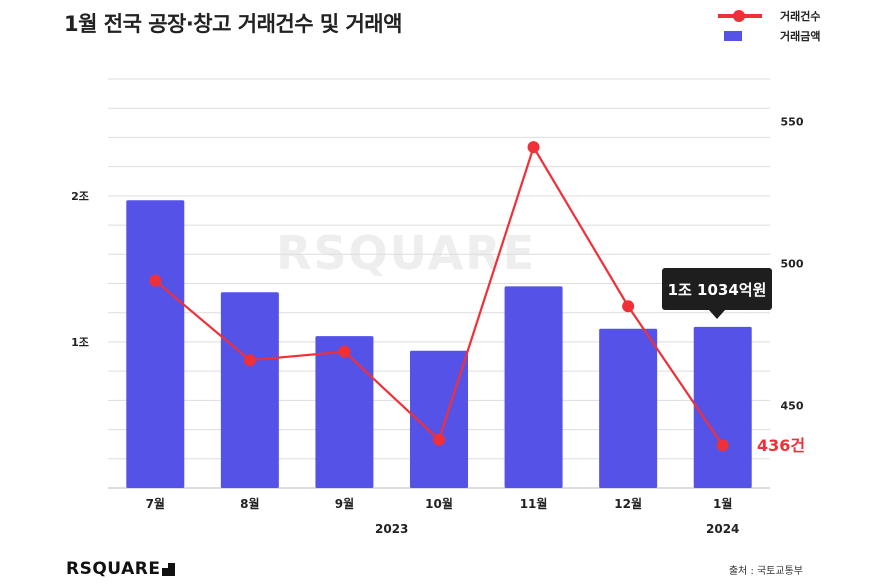 Image resolution: width=878 pixels, height=585 pixels. I want to click on right-tick-label: 550, so click(792, 122).